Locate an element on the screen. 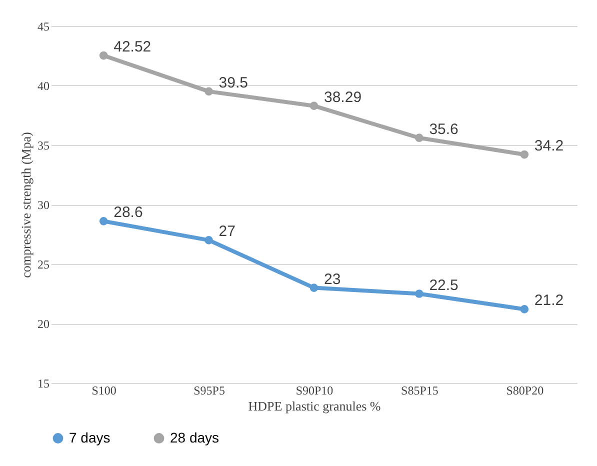 The width and height of the screenshot is (597, 466). x-tick-label: S95P5 is located at coordinates (209, 391).